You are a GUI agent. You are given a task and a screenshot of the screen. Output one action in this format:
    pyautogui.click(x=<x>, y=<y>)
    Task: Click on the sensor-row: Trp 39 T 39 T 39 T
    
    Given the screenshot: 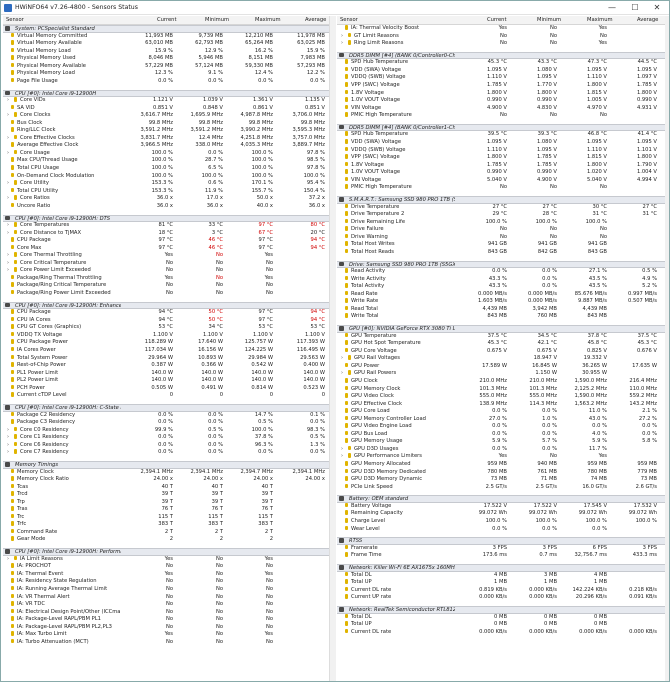 What is the action you would take?
    pyautogui.click(x=166, y=502)
    